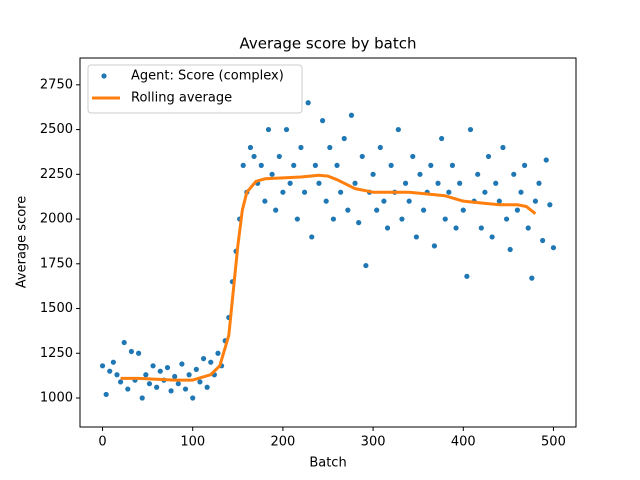  Describe the element at coordinates (373, 442) in the screenshot. I see `x-tick-label: 300` at that location.